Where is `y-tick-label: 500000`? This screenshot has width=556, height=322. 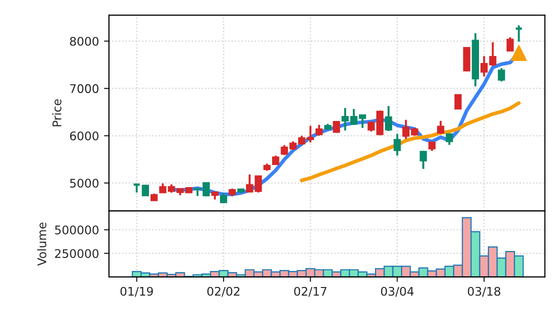 y-tick-label: 500000 is located at coordinates (76, 229).